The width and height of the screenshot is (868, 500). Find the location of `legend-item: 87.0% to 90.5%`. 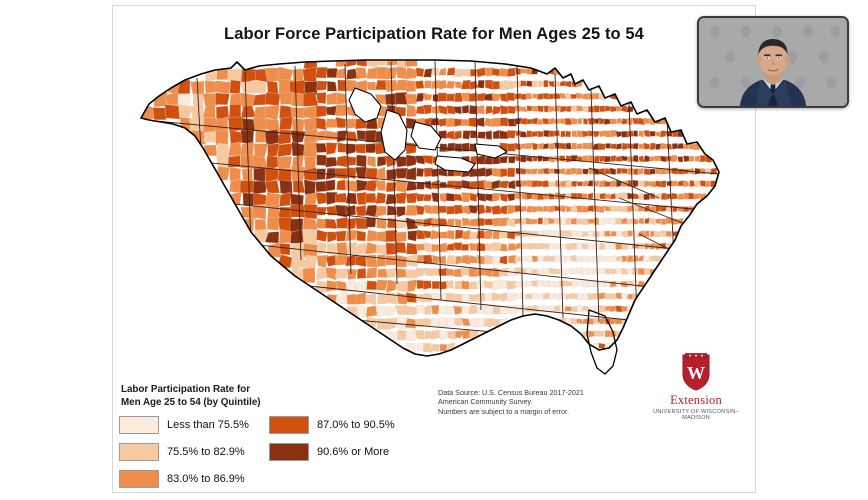

legend-item: 87.0% to 90.5% is located at coordinates (332, 425).